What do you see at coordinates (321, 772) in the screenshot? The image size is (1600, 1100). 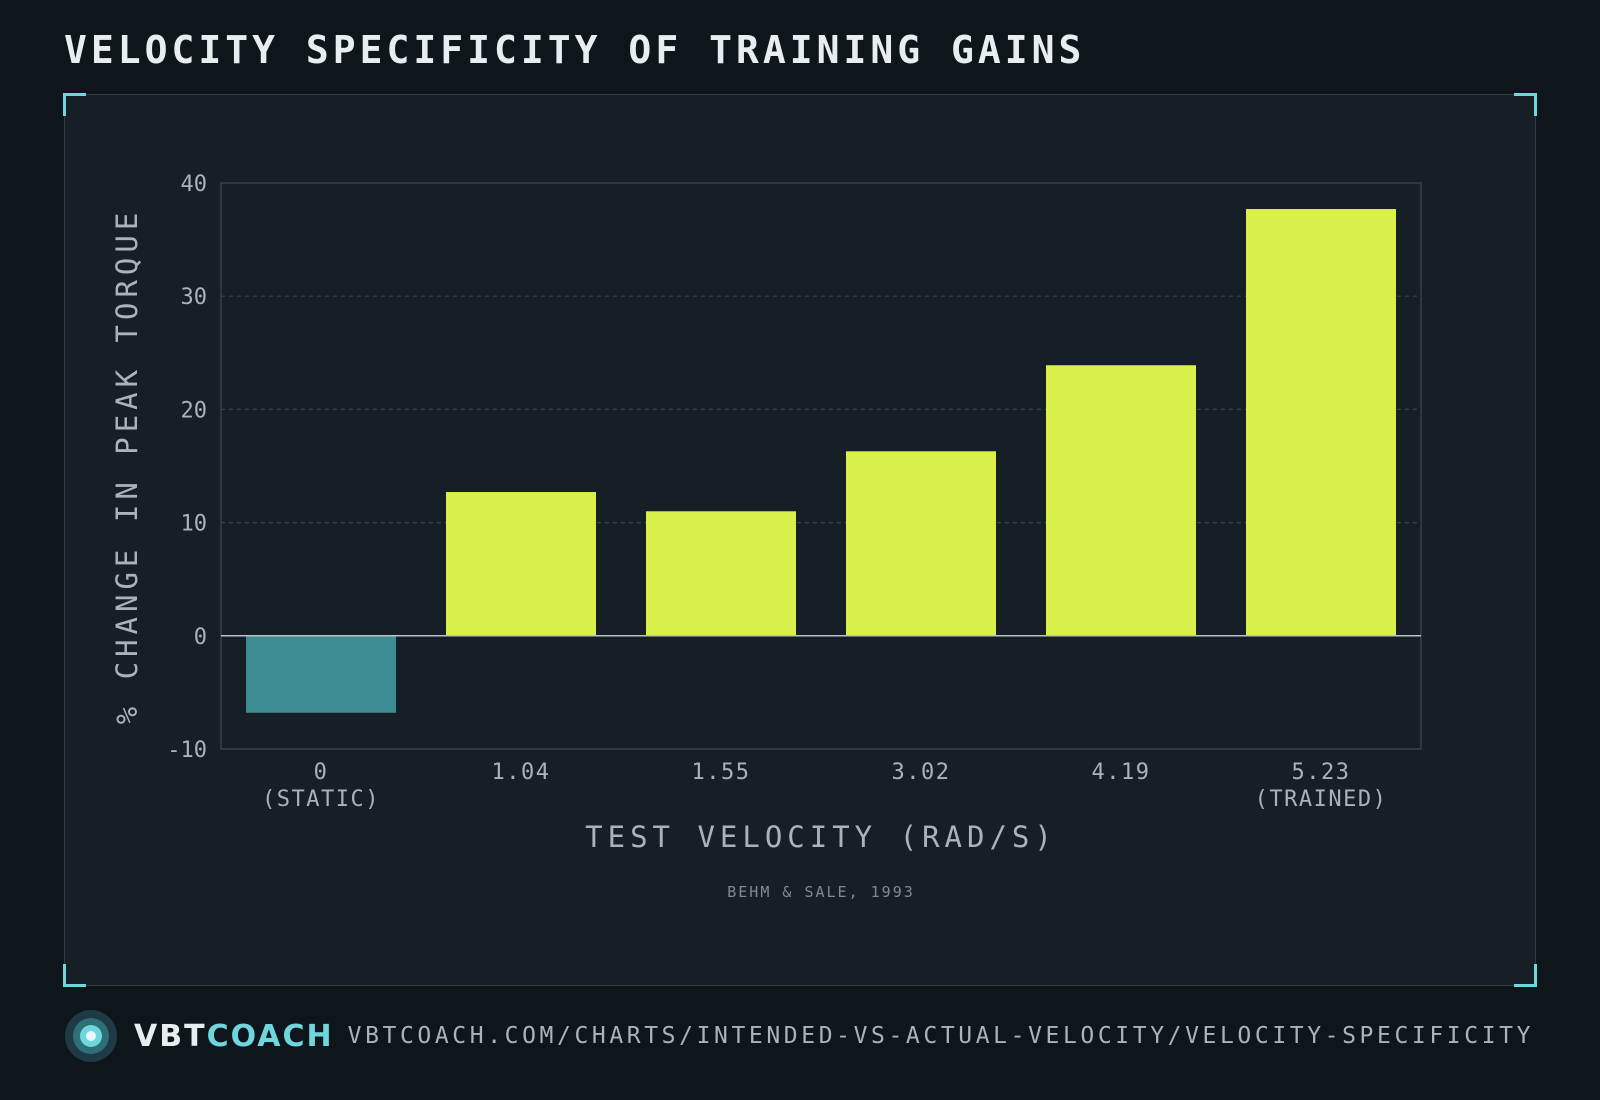 I see `x-tick-label: 0` at bounding box center [321, 772].